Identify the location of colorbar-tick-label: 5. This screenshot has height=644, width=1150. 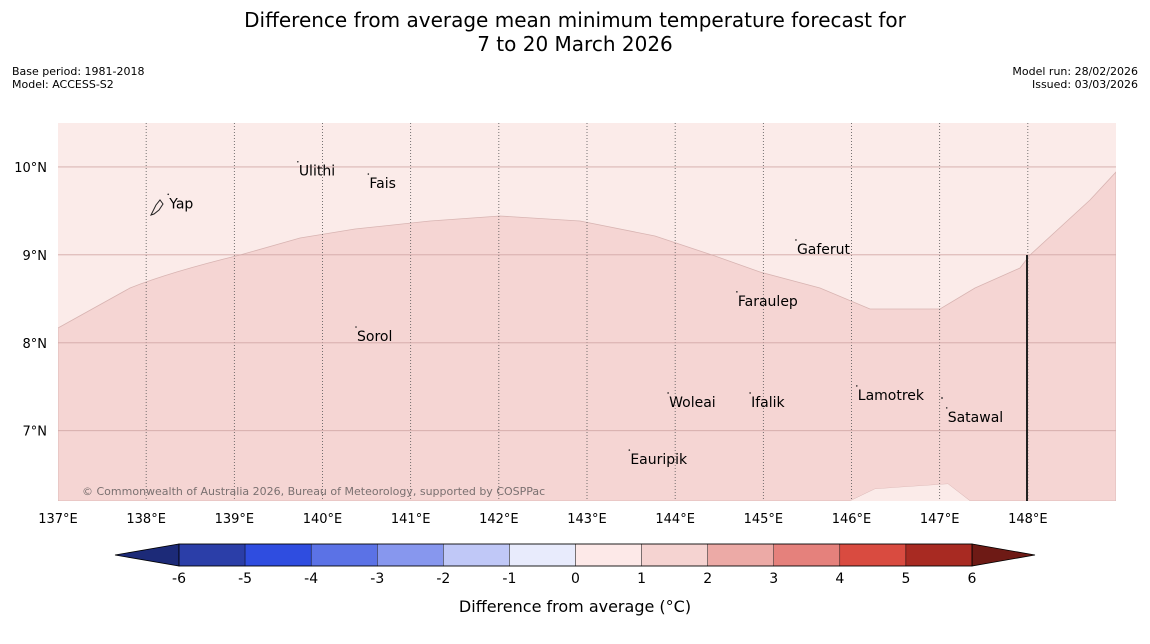
(905, 579).